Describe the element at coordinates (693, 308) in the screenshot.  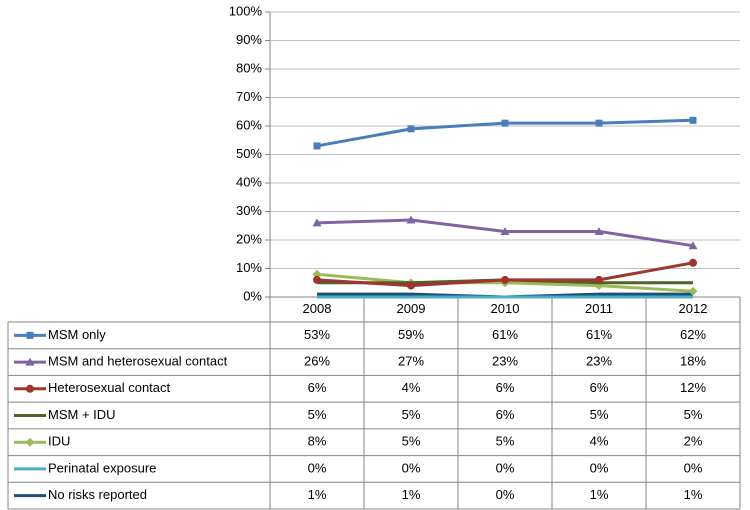
I see `x-tick-label: 2012` at that location.